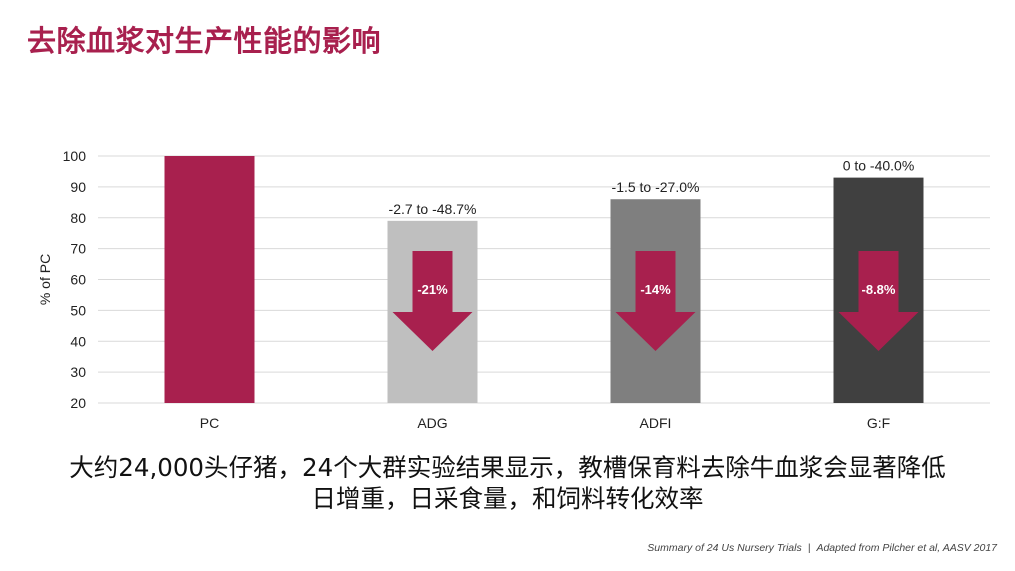  Describe the element at coordinates (878, 423) in the screenshot. I see `x-tick-label: G:F` at that location.